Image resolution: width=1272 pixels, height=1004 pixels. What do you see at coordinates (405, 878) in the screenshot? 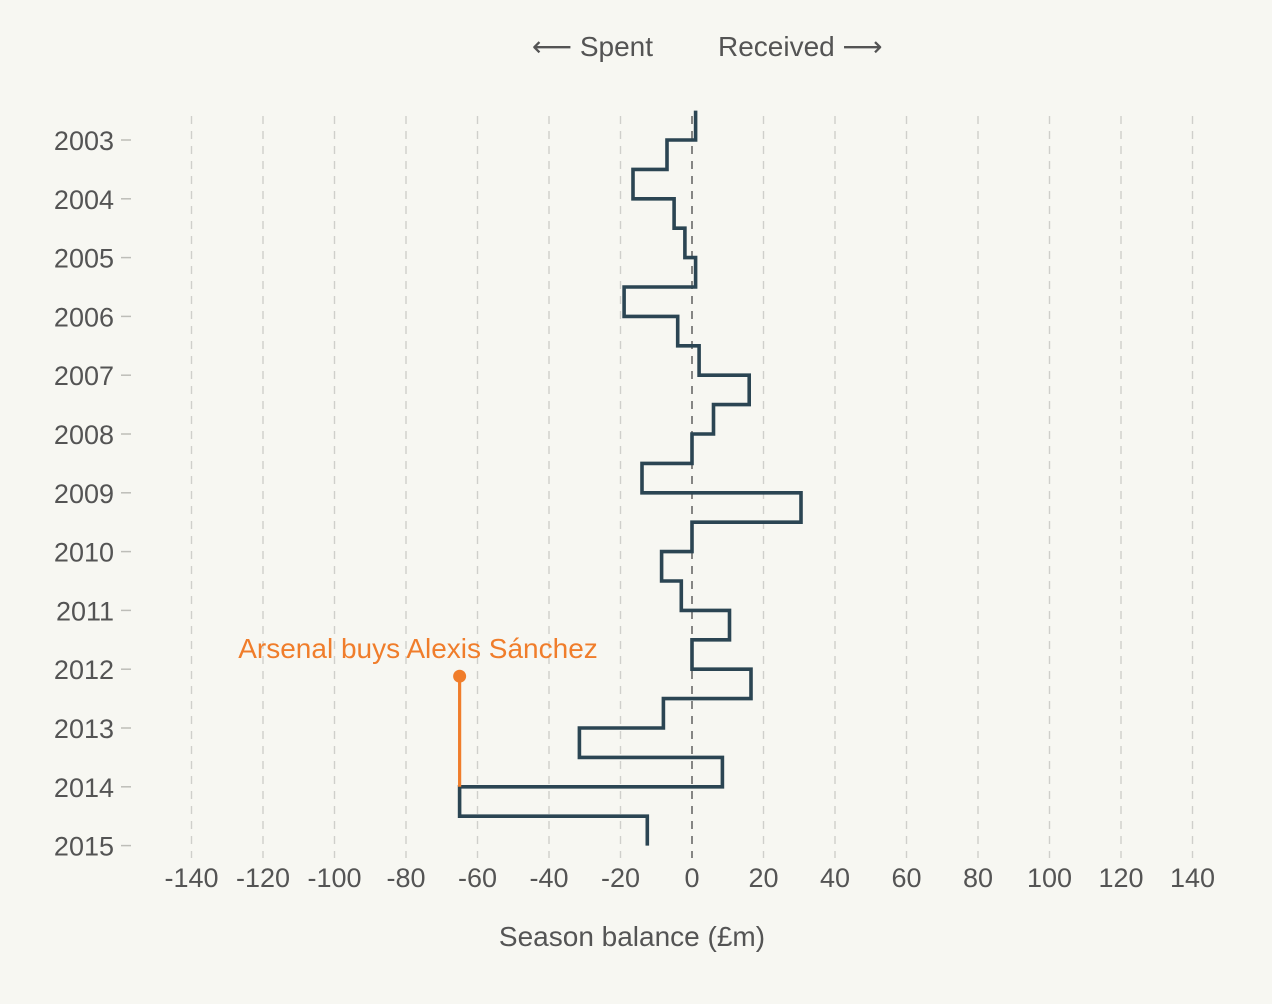
I see `x-tick-label: -80` at bounding box center [405, 878].